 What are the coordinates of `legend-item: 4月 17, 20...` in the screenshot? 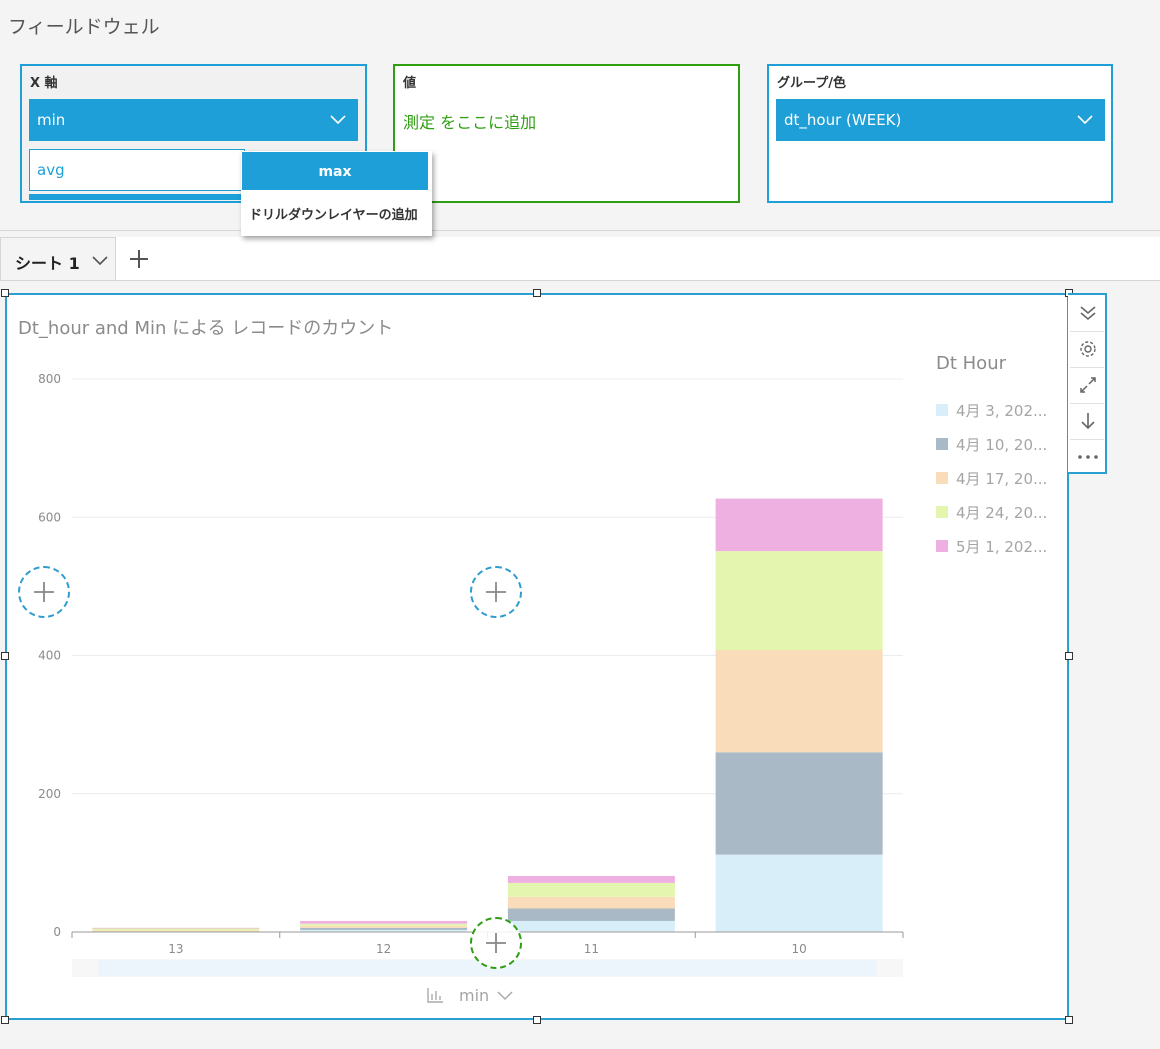 It's located at (991, 478).